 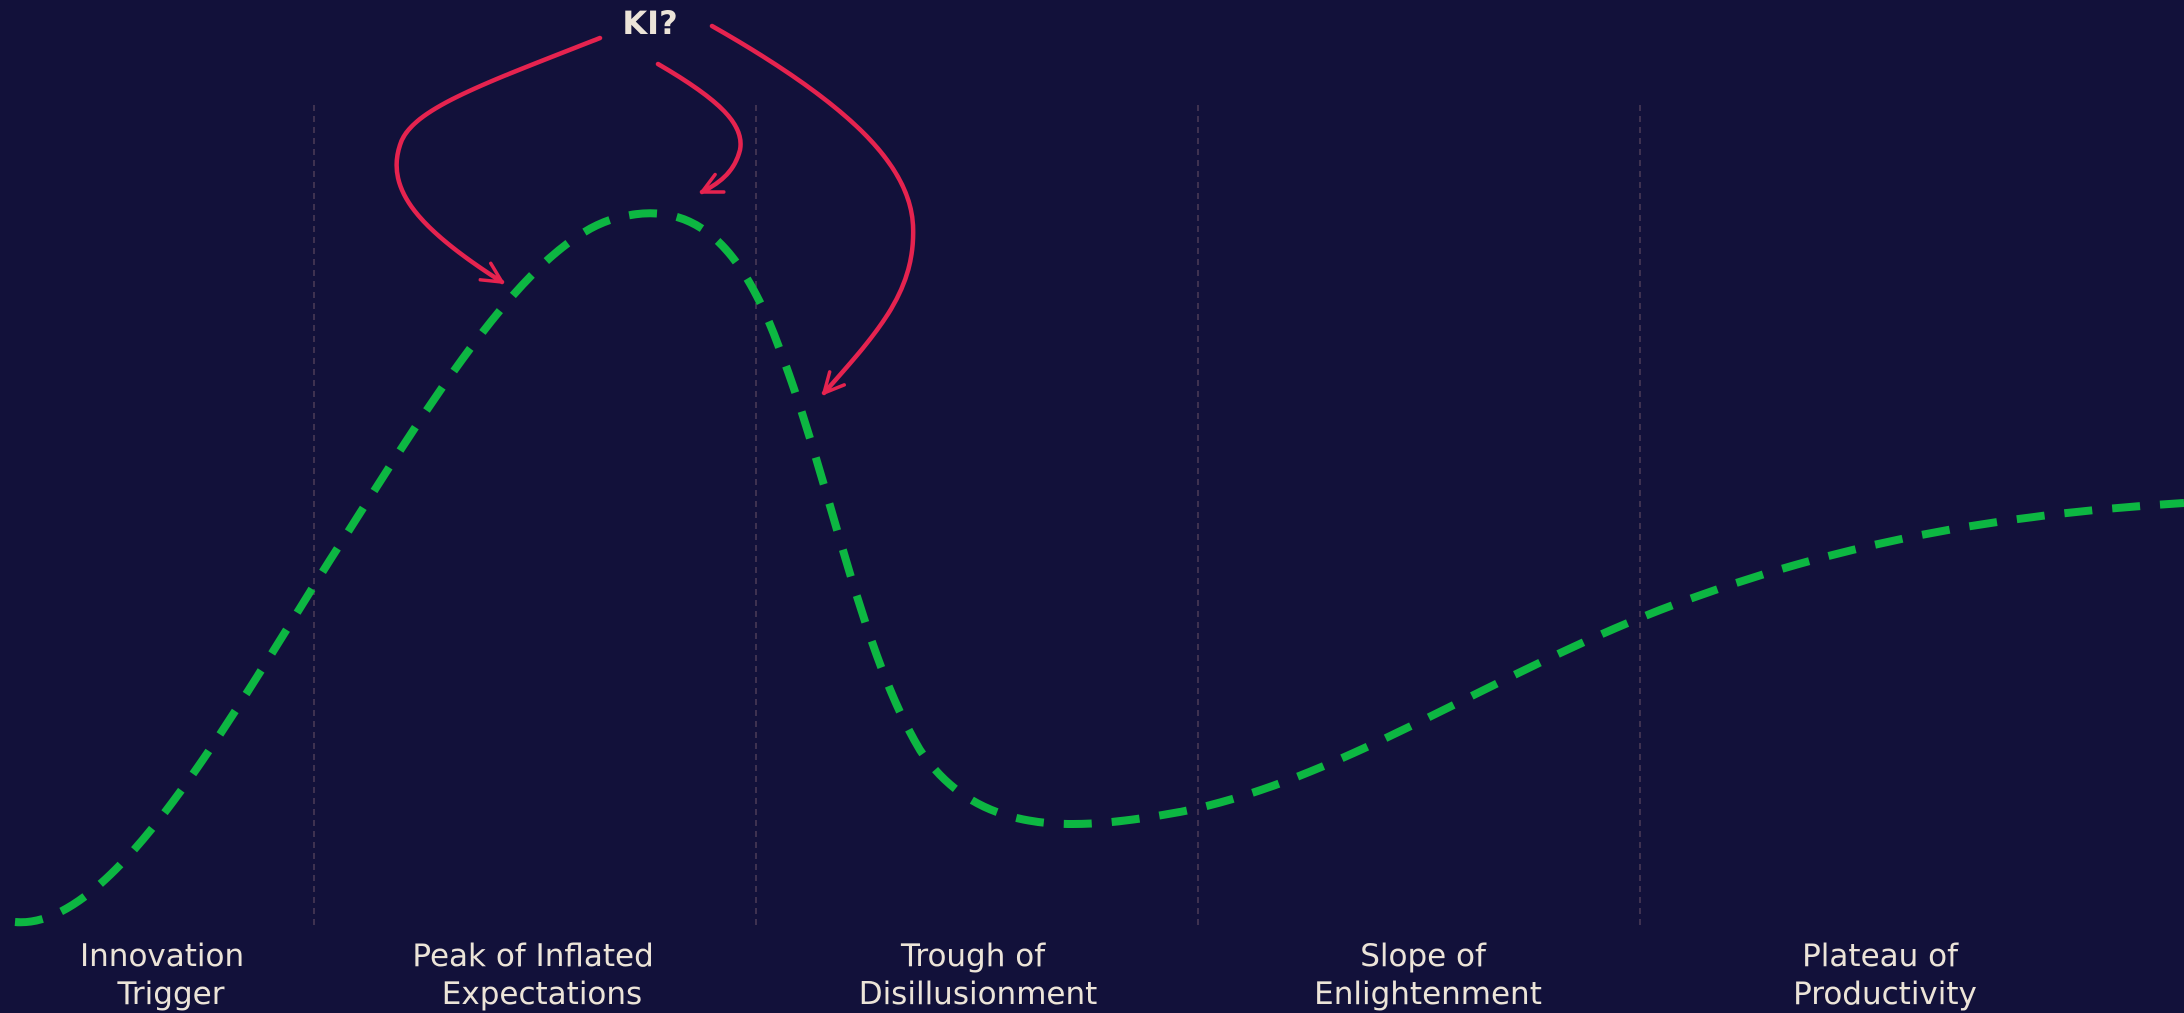 What do you see at coordinates (978, 994) in the screenshot?
I see `phase-label-line: Disillusionment` at bounding box center [978, 994].